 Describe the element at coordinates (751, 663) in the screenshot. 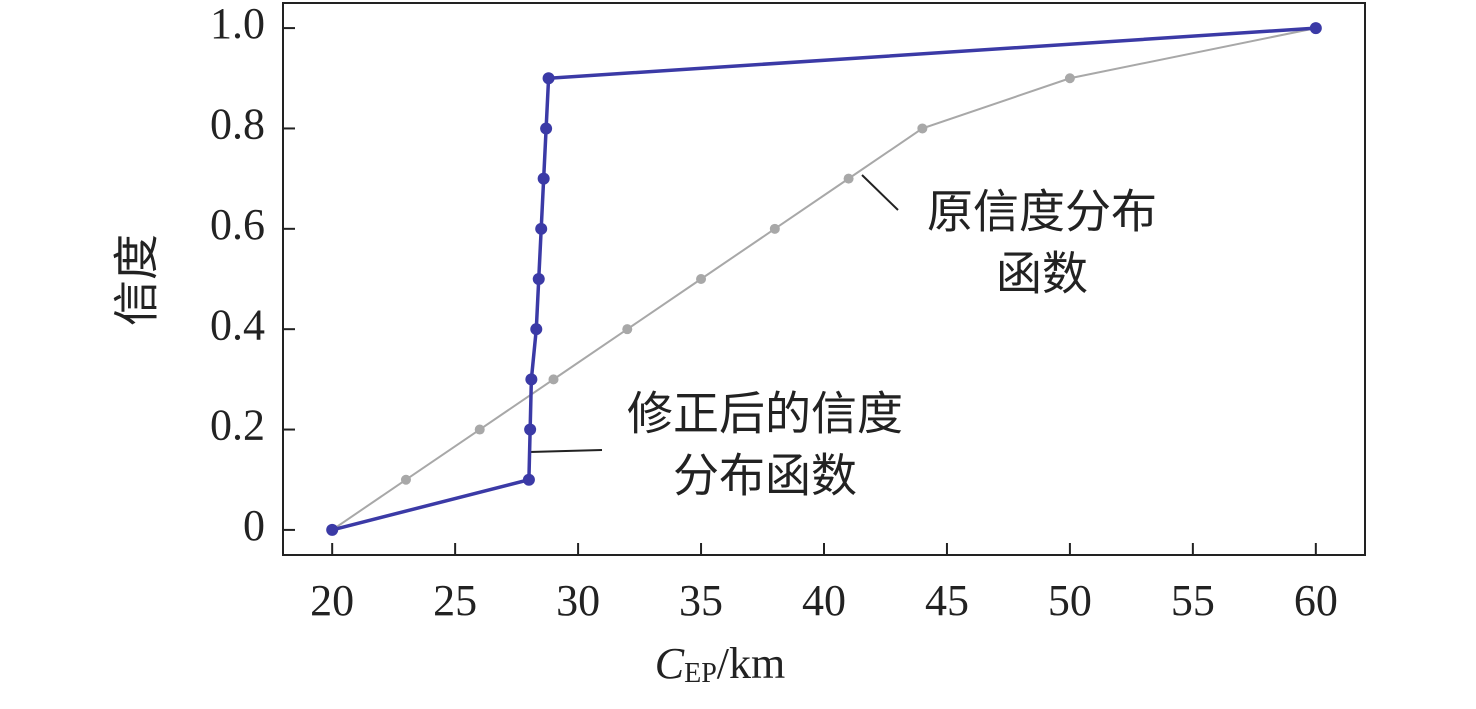

I see `x-label-unit: /km` at that location.